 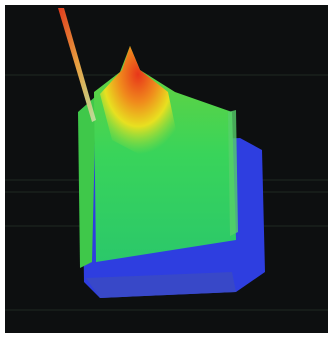 I want to click on base-front, so click(x=161, y=285).